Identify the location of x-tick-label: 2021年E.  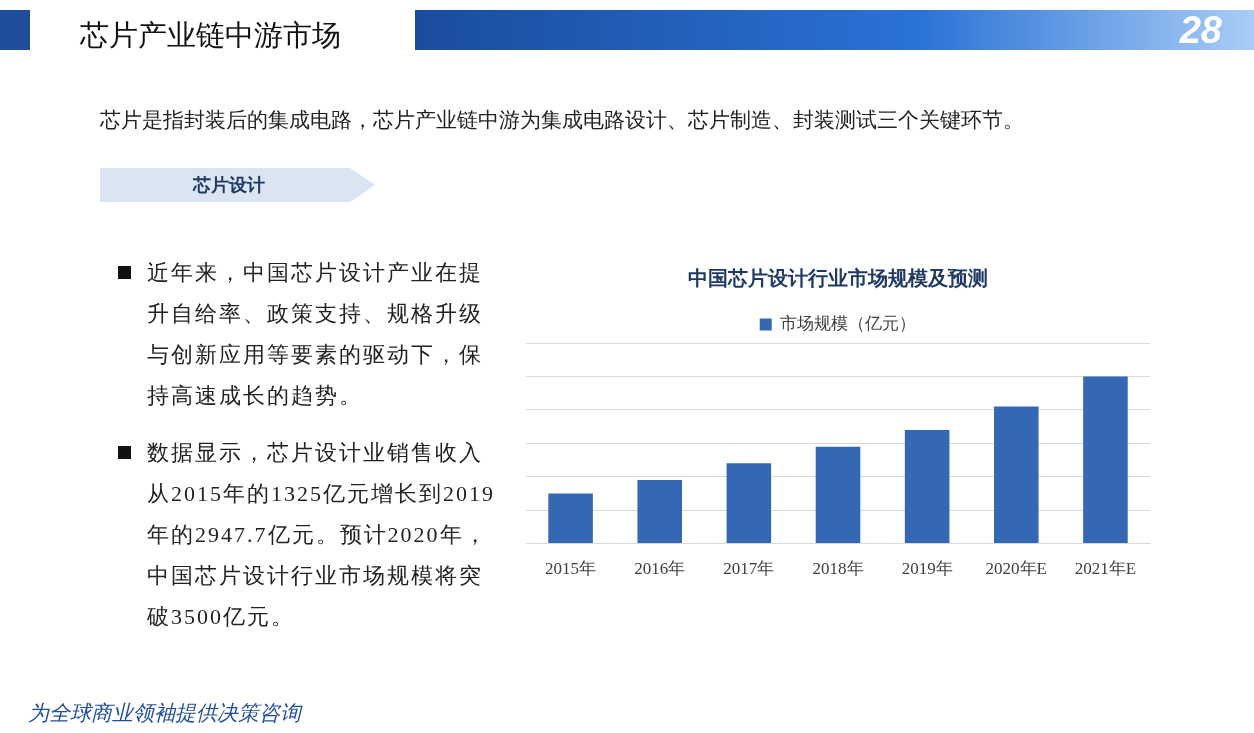
(1105, 569).